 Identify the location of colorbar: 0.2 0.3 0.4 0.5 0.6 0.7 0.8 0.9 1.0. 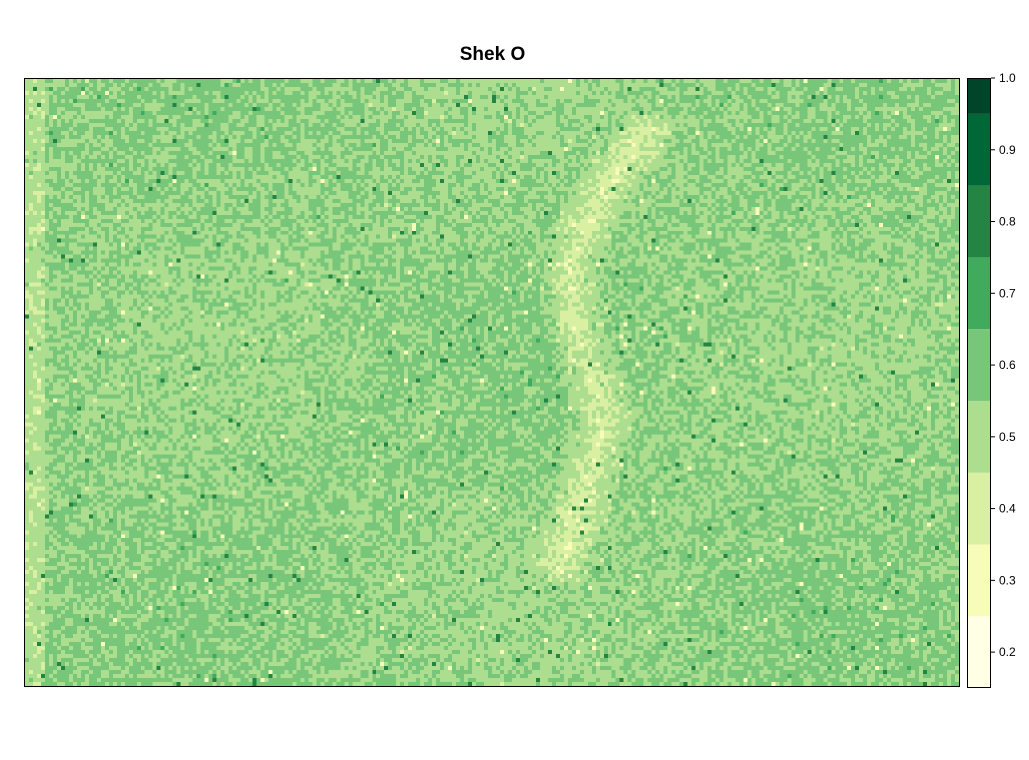
(991, 379).